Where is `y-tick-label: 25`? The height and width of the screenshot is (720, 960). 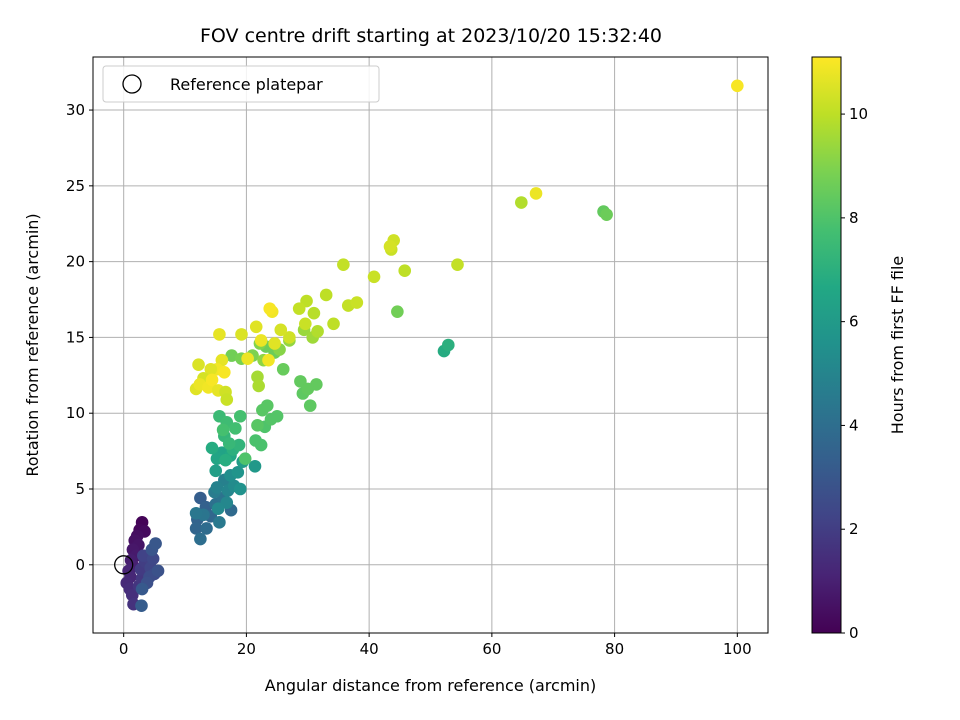 y-tick-label: 25 is located at coordinates (75, 186).